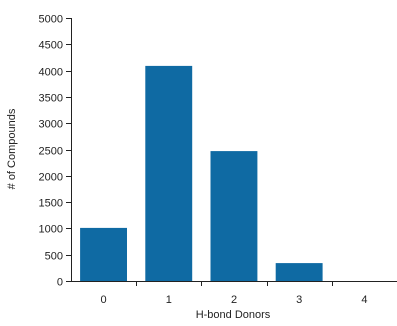 The width and height of the screenshot is (397, 326). What do you see at coordinates (104, 300) in the screenshot?
I see `x-tick-label: 0` at bounding box center [104, 300].